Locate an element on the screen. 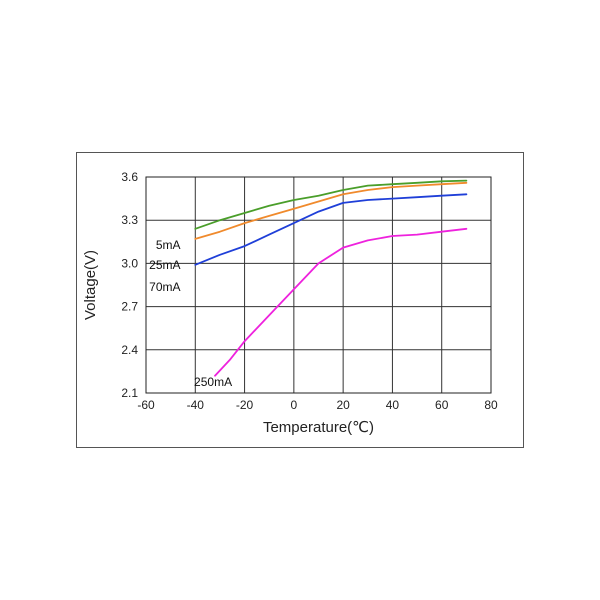 The width and height of the screenshot is (600, 600). series-label-25ma: 25mA is located at coordinates (164, 265).